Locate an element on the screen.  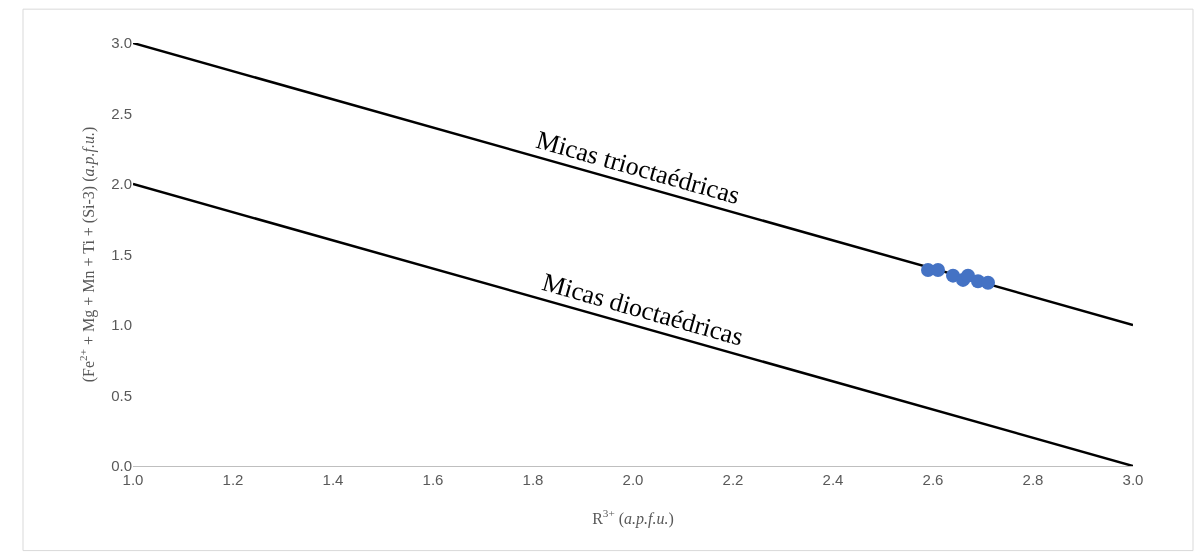
y-tick-label: 2.0 is located at coordinates (121, 184).